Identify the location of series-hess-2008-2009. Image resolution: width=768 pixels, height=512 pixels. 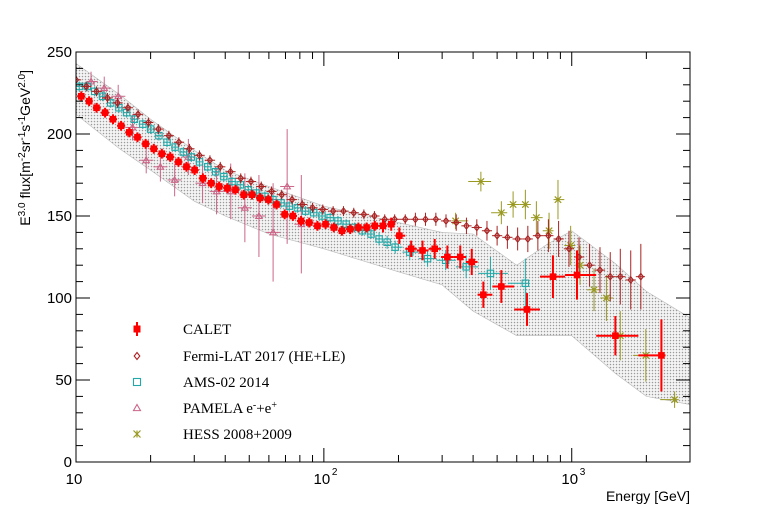
(565, 289).